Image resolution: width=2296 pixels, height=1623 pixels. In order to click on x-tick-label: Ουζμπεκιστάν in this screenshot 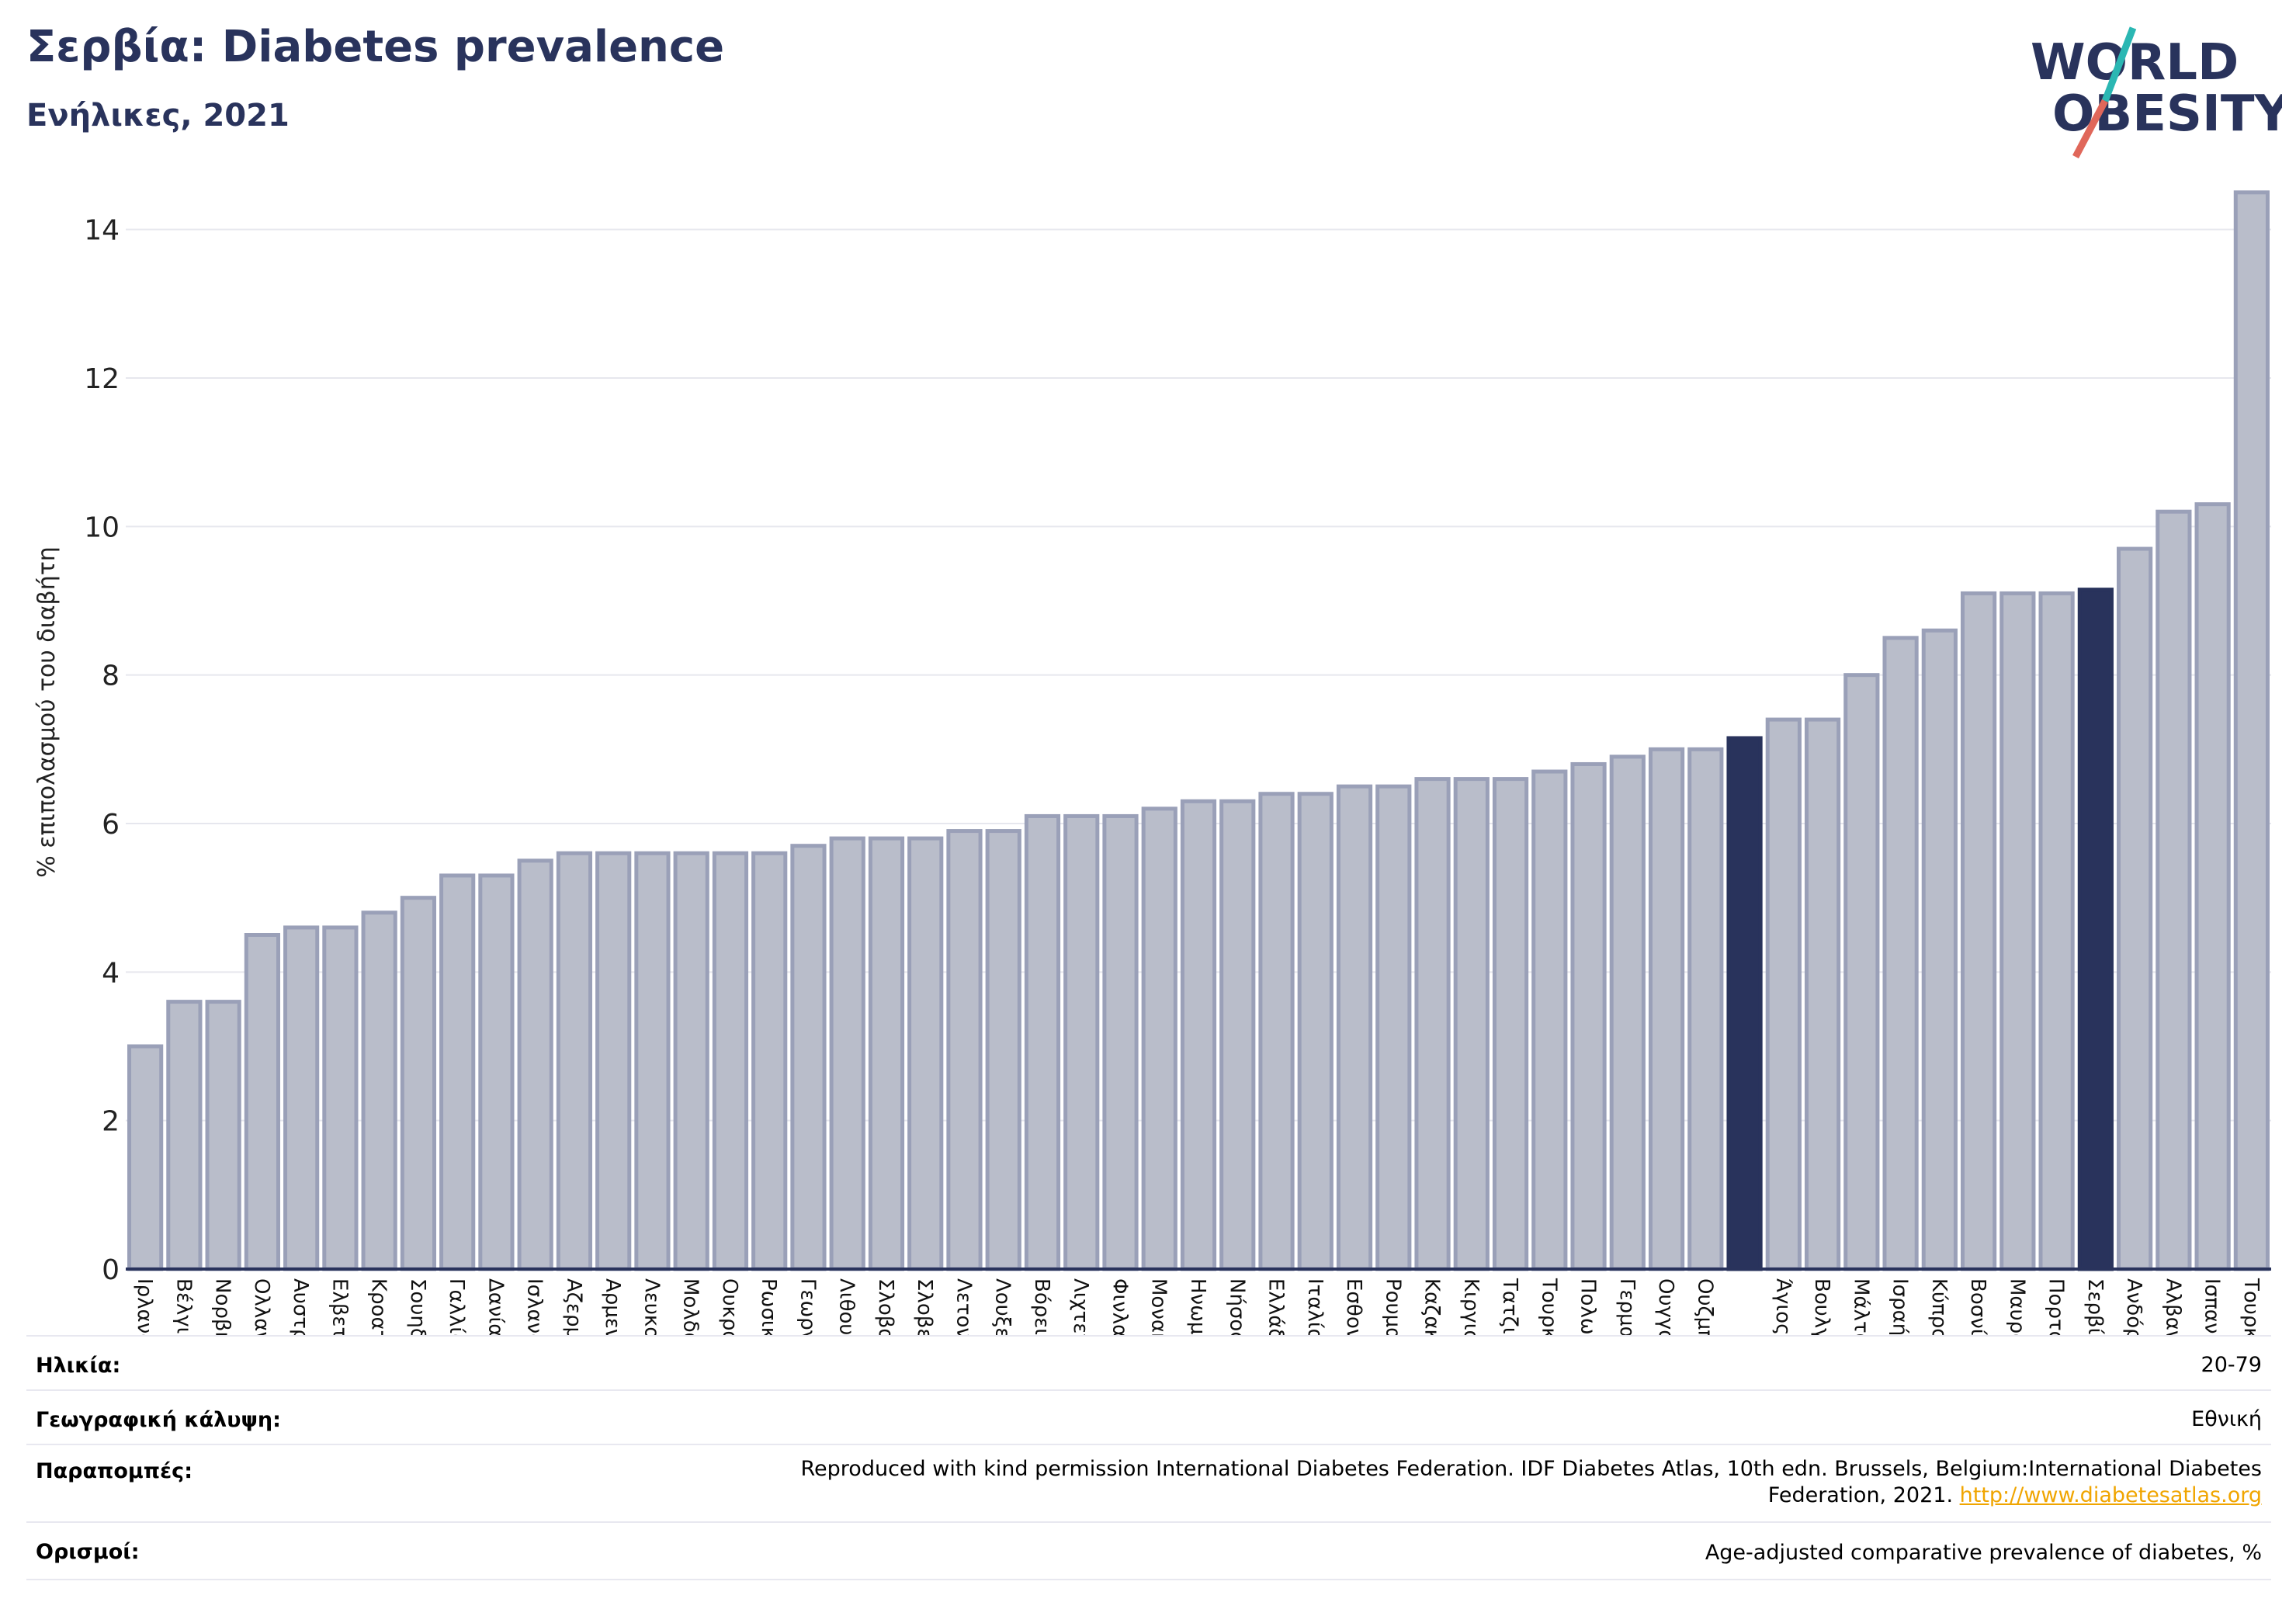, I will do `click(1704, 1306)`.